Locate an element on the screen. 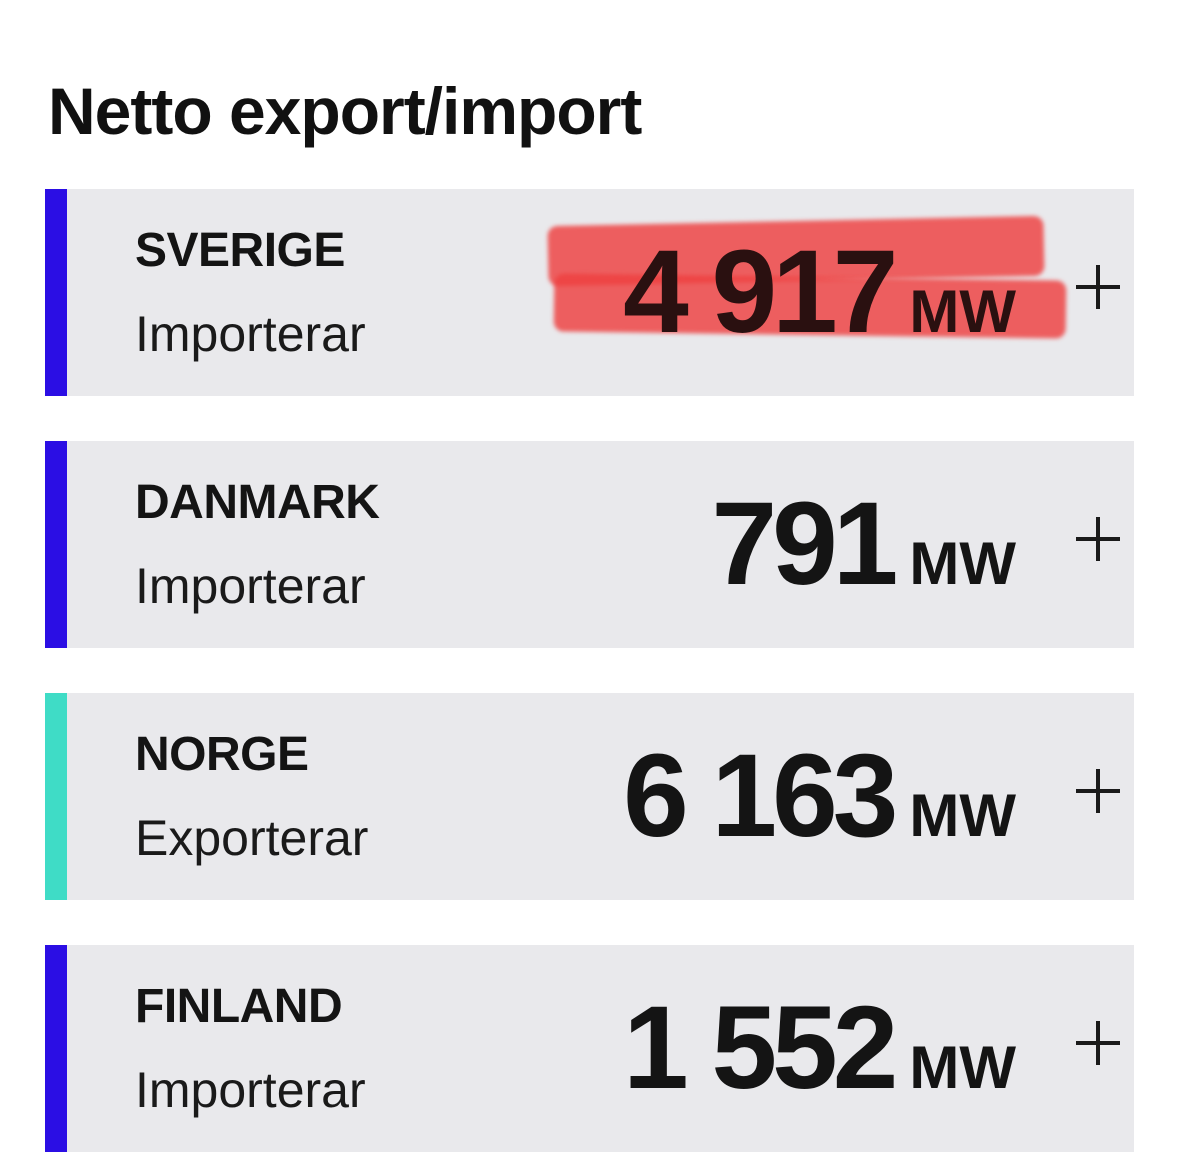  power-value: 4 917 is located at coordinates (760, 292).